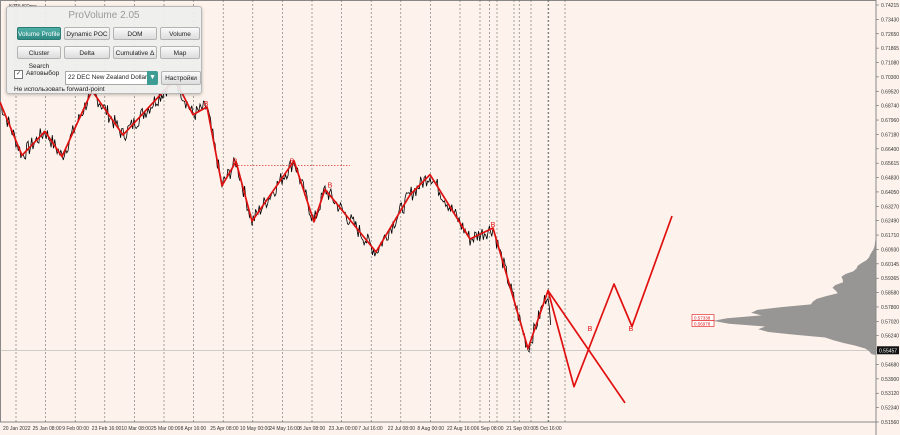 The image size is (900, 435). I want to click on price-axis-label: 0.67960, so click(890, 121).